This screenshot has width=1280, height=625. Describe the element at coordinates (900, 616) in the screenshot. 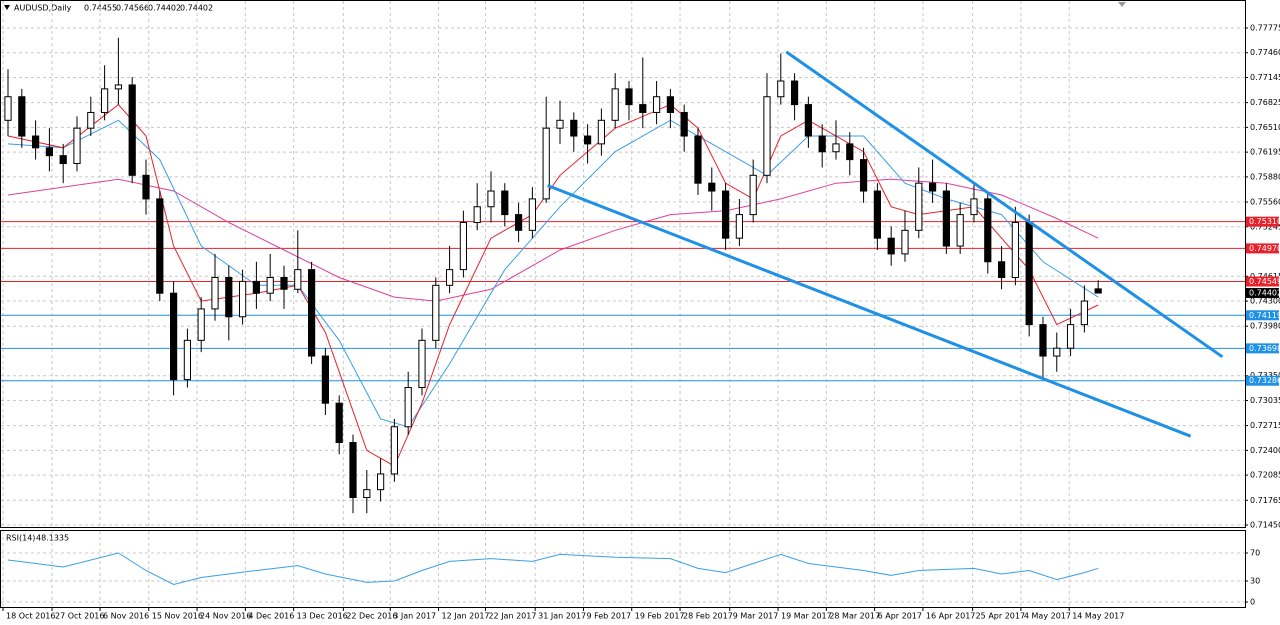

I see `x-tick-label: 6 Apr 2017` at that location.